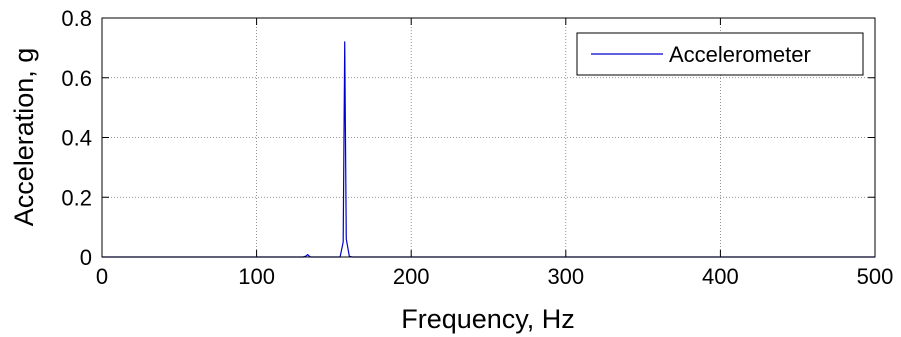 The width and height of the screenshot is (901, 337). I want to click on y-tick-label: 0.4, so click(76, 138).